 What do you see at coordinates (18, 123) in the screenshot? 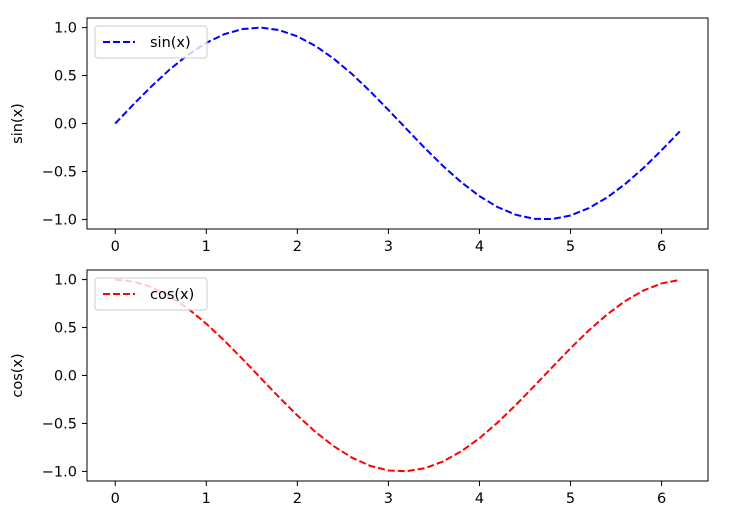
I see `y-axis-label: sin(x)` at bounding box center [18, 123].